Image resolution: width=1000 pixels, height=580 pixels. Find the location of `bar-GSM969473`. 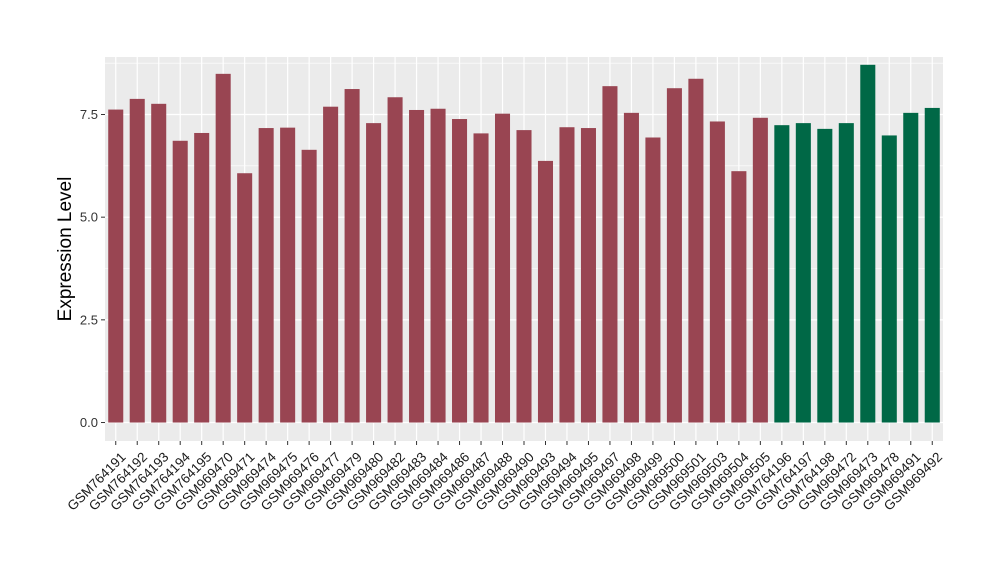

bar-GSM969473 is located at coordinates (868, 243).